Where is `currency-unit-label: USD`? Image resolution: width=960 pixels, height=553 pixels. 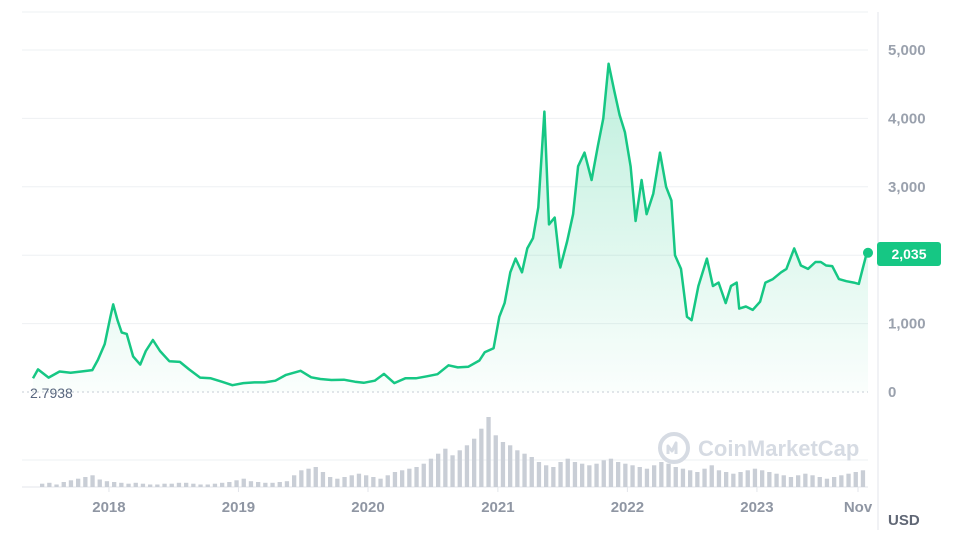
currency-unit-label: USD is located at coordinates (904, 520).